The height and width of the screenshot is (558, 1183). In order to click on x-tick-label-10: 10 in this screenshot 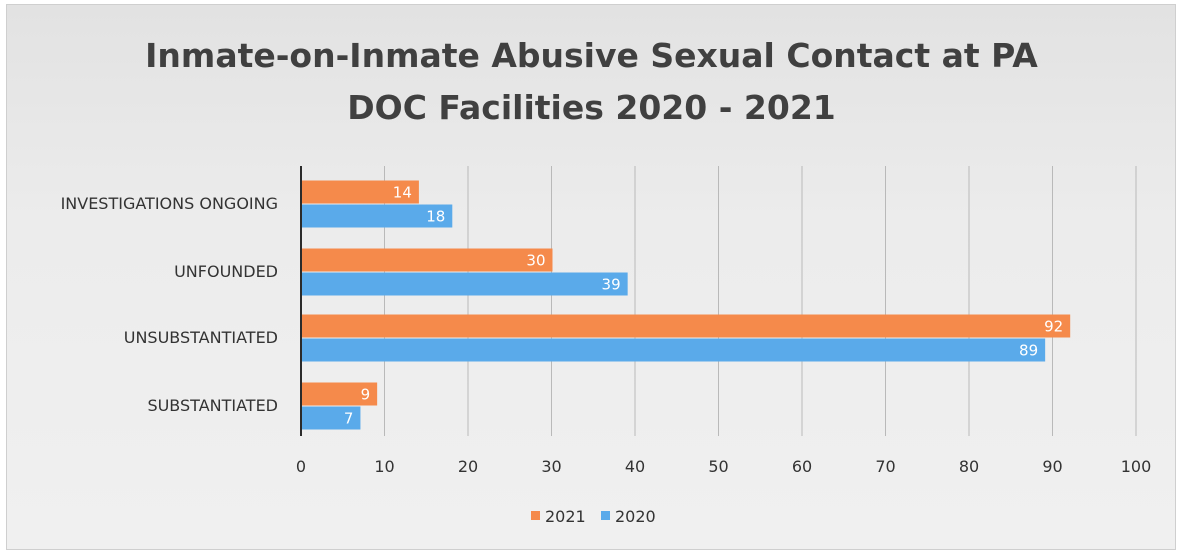, I will do `click(384, 466)`.